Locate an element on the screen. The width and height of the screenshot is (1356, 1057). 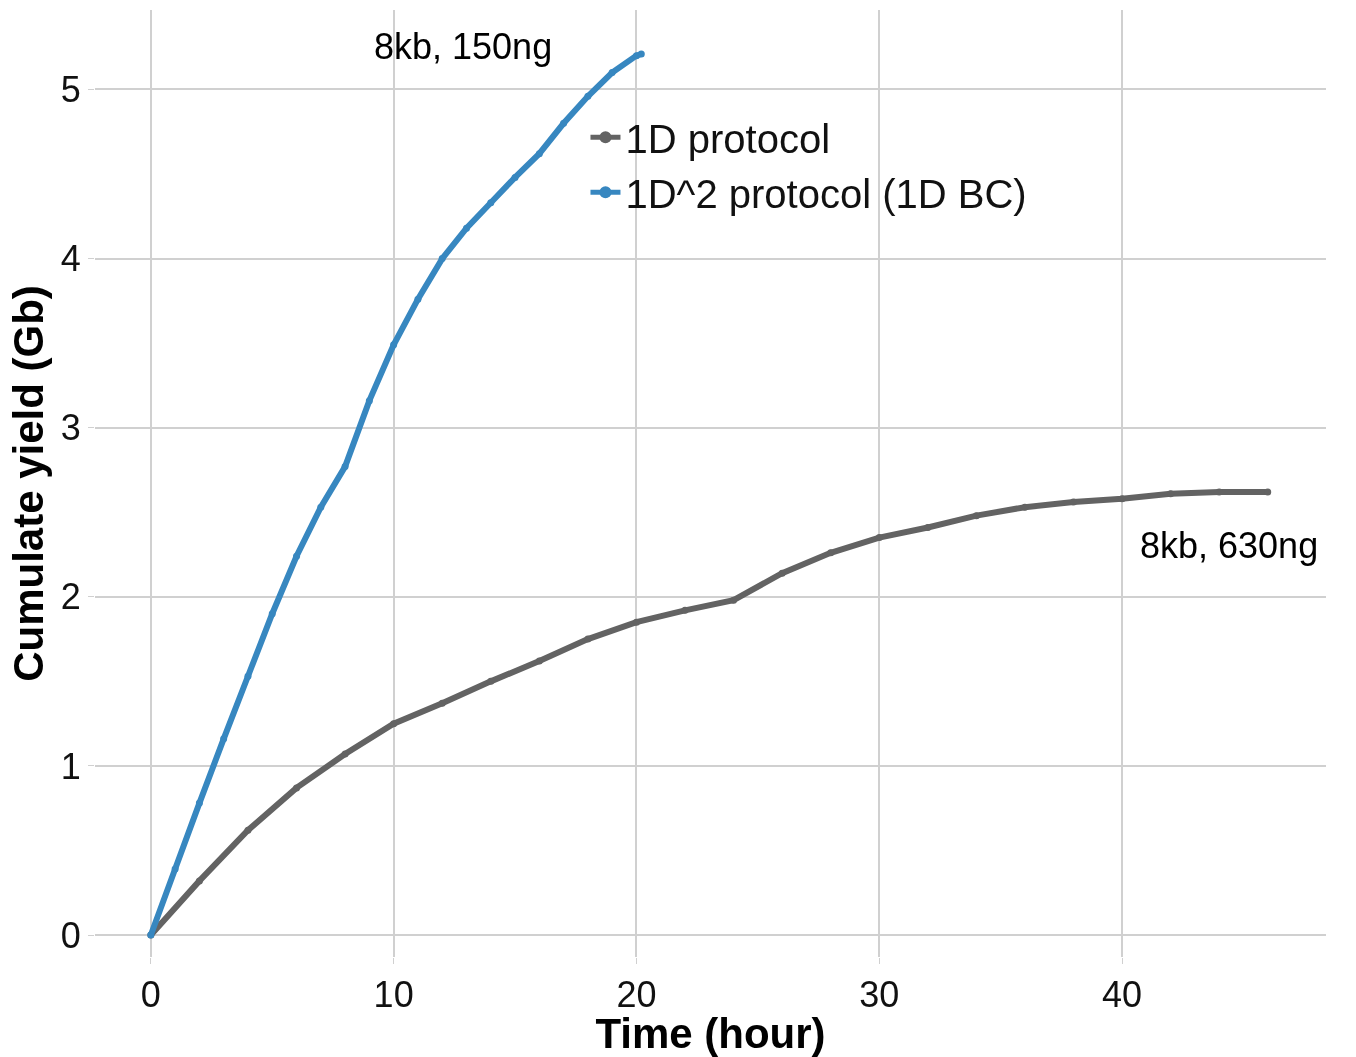
legend-label: 1D^2 protocol (1D BC) is located at coordinates (826, 193).